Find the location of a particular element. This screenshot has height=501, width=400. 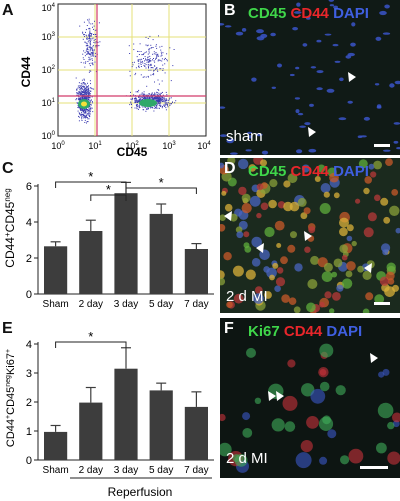

flow-y-ticks: 100 101 102 103 104 is located at coordinates (49, 72).